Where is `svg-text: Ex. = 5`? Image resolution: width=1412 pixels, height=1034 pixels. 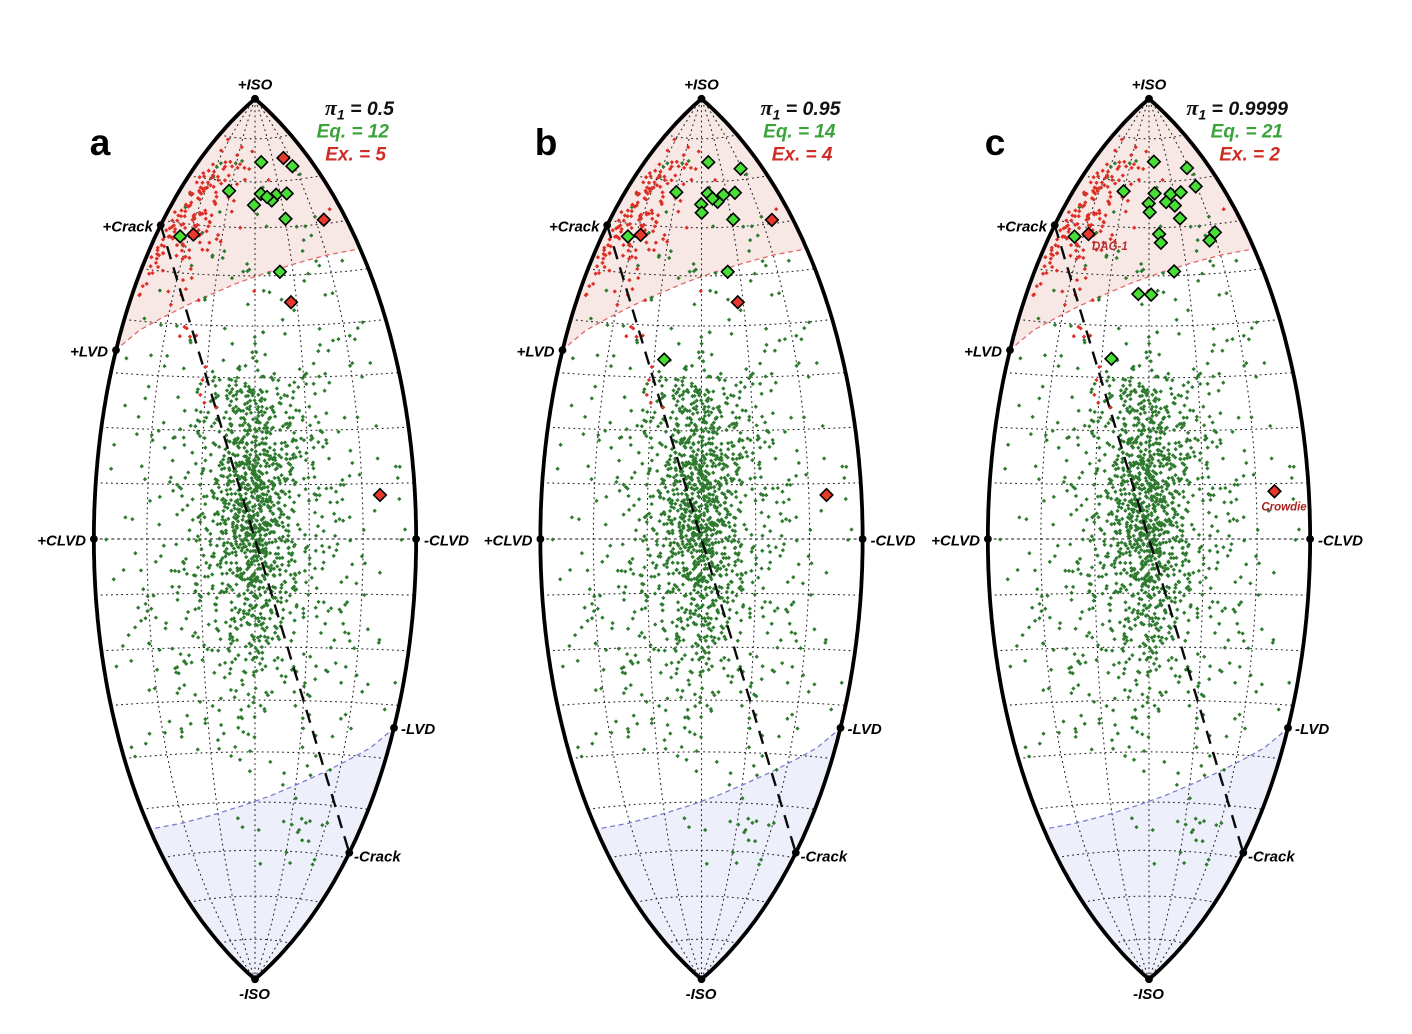
svg-text: Ex. = 5 is located at coordinates (355, 155).